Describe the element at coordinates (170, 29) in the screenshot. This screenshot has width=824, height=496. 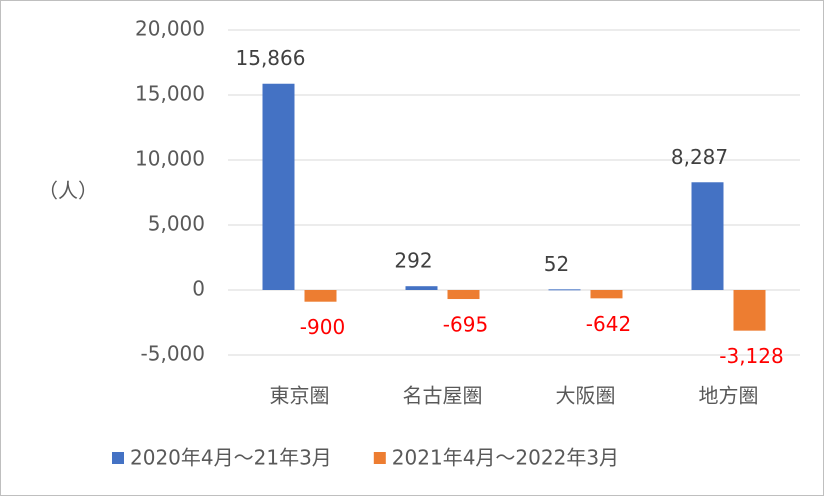
I see `y-tick-label: 20,000` at that location.